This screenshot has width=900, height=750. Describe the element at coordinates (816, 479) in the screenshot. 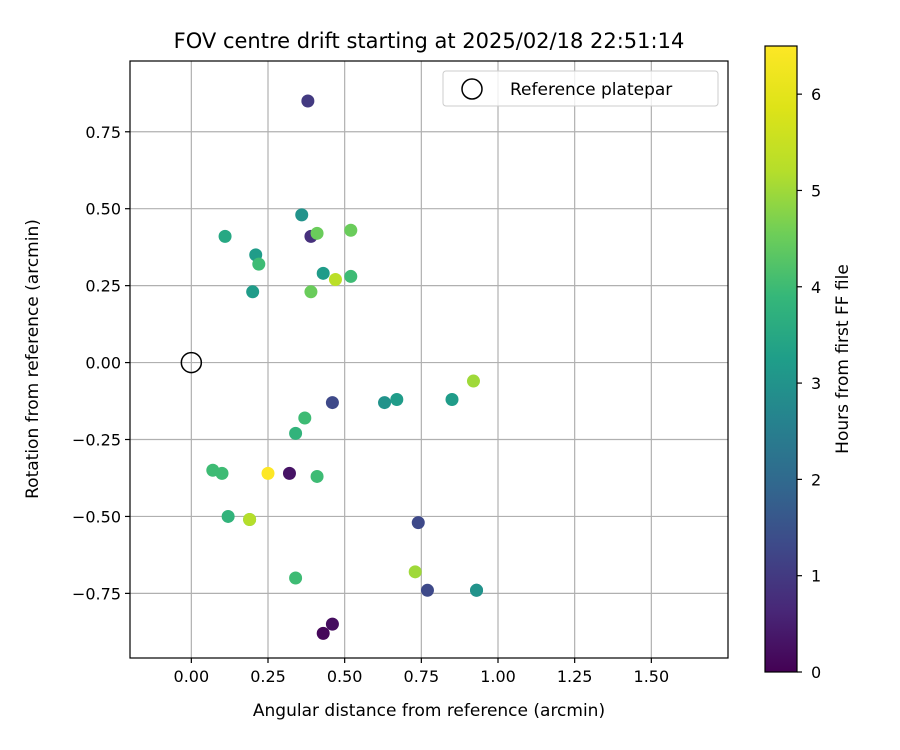

I see `colorbar-tick-label: 2` at that location.